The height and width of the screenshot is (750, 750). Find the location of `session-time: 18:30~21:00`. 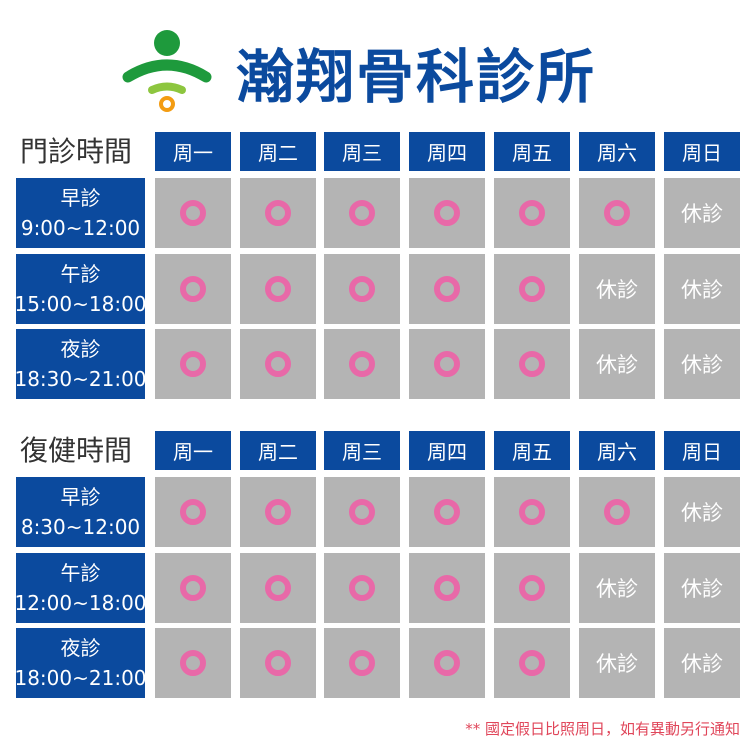

session-time: 18:30~21:00 is located at coordinates (80, 379).